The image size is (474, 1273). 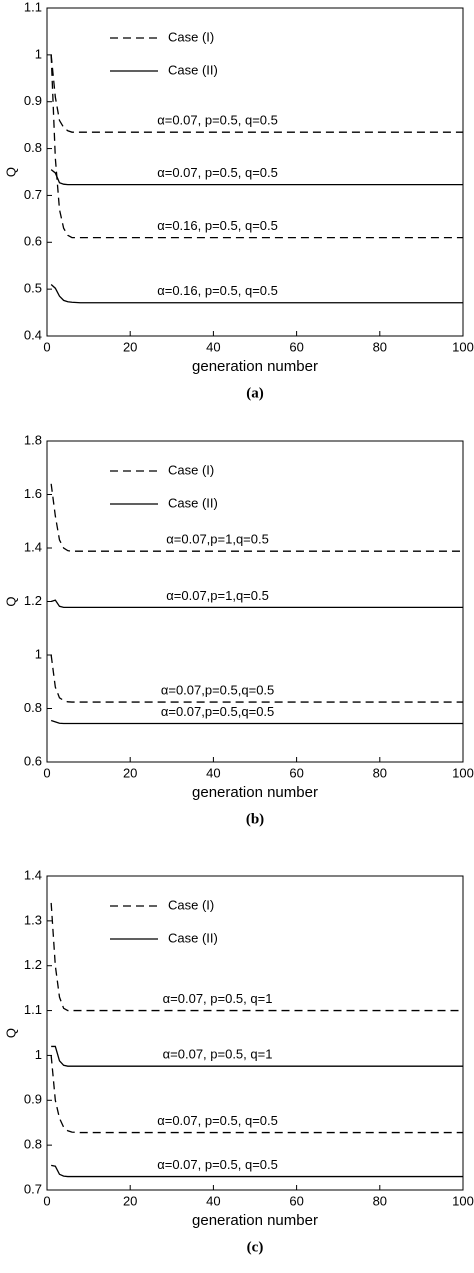 What do you see at coordinates (255, 819) in the screenshot?
I see `caption: (b)` at bounding box center [255, 819].